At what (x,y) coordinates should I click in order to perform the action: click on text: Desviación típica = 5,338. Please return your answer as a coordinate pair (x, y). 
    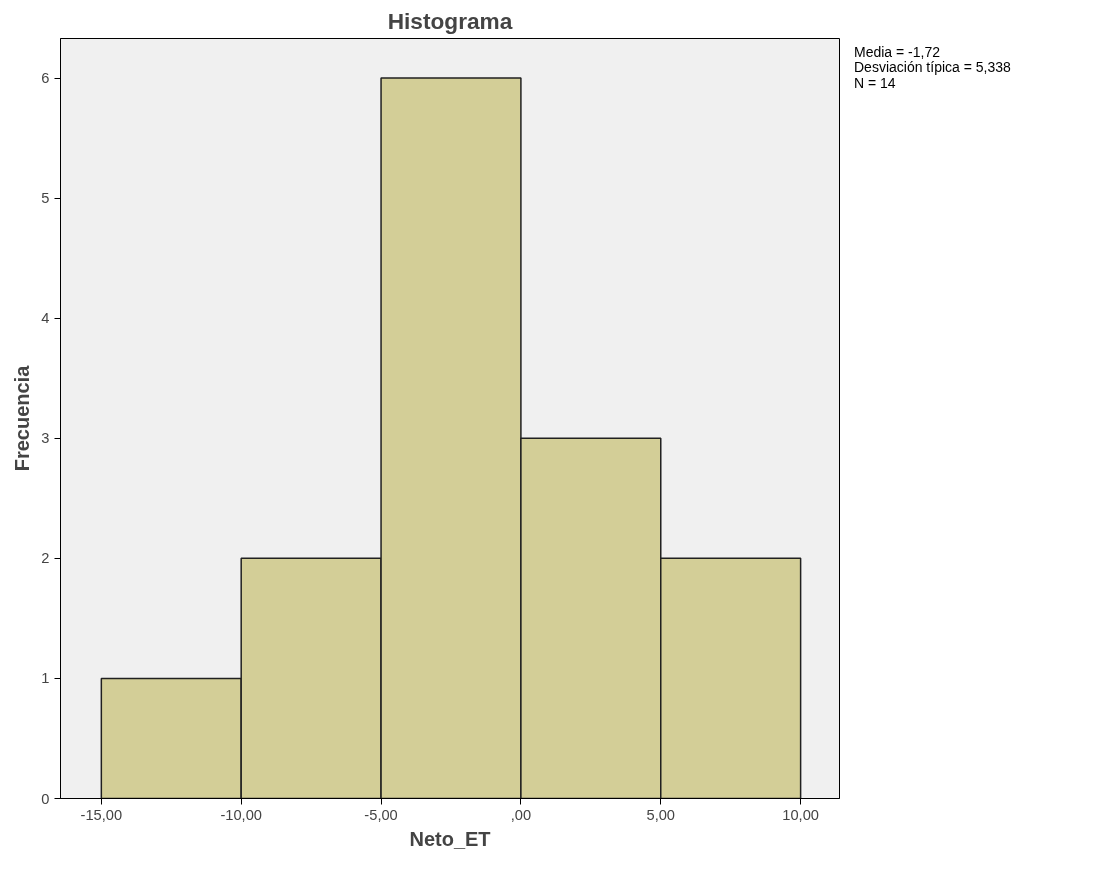
    Looking at the image, I should click on (932, 67).